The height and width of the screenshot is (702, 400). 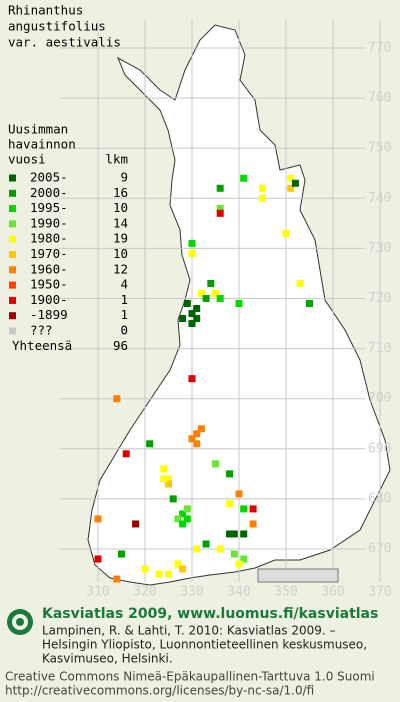 I want to click on northing-label: 740, so click(x=379, y=198).